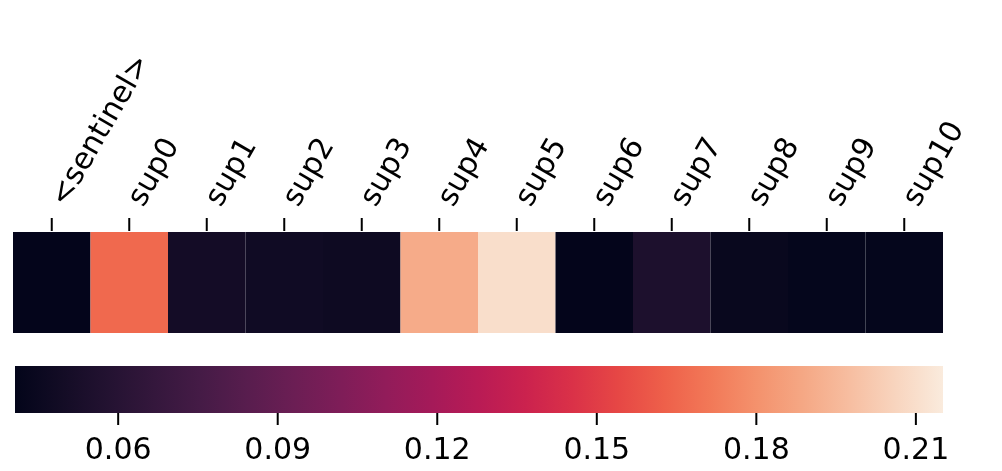  What do you see at coordinates (278, 448) in the screenshot?
I see `color-bar-label: 0.09` at bounding box center [278, 448].